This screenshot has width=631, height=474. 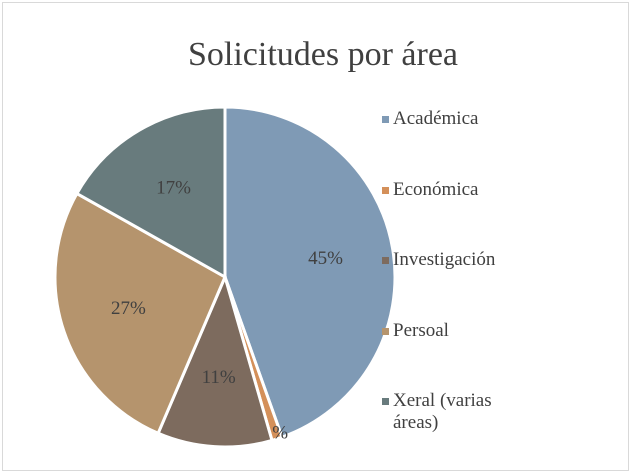 I want to click on legend-item: Académica, so click(x=449, y=119).